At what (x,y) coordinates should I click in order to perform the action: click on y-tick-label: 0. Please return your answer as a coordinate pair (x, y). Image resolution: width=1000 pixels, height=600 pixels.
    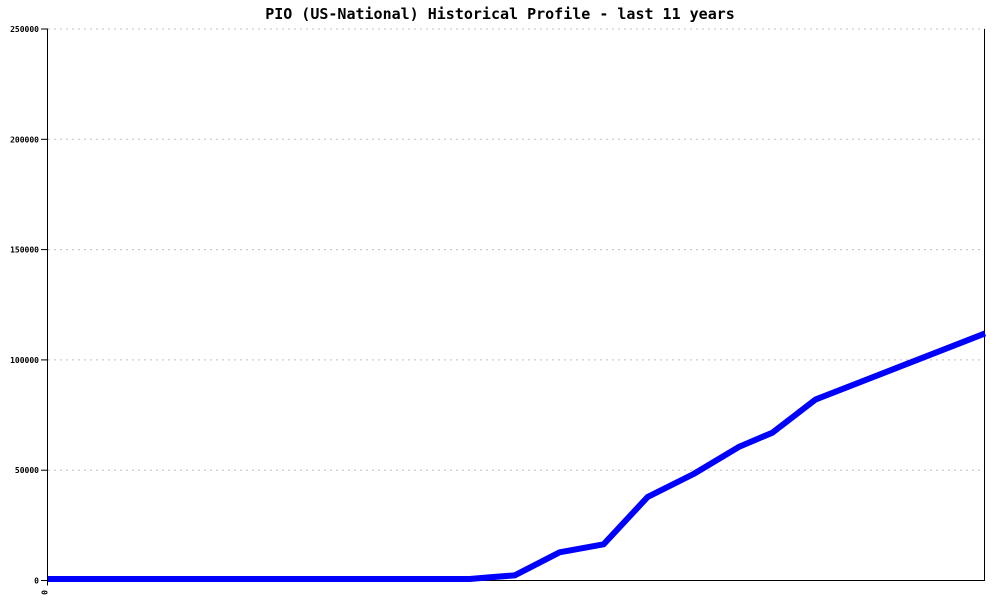
    Looking at the image, I should click on (36, 581).